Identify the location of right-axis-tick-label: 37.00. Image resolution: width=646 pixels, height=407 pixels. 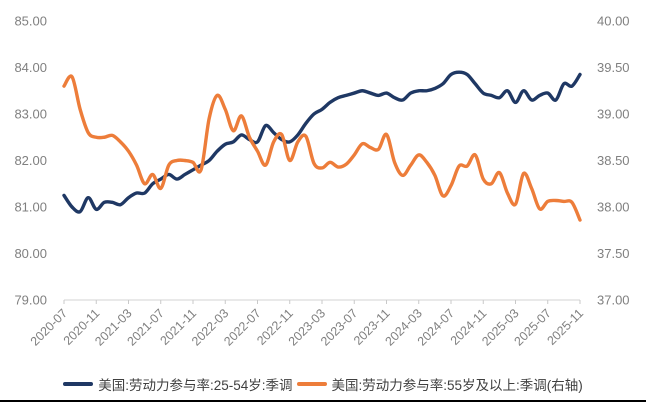
(613, 300).